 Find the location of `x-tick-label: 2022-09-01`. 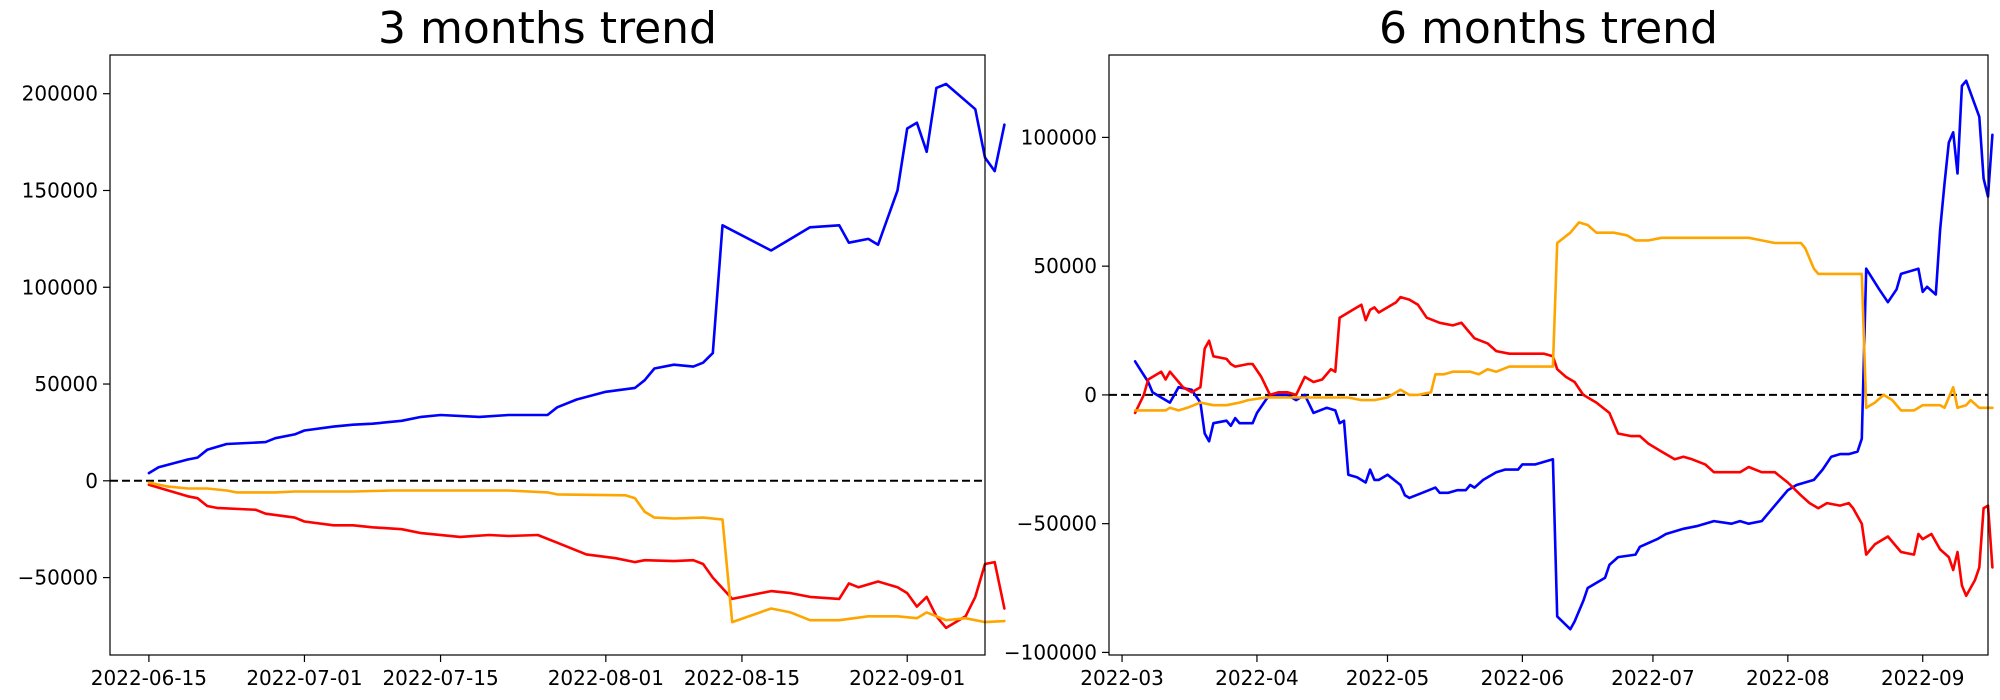

x-tick-label: 2022-09-01 is located at coordinates (907, 678).